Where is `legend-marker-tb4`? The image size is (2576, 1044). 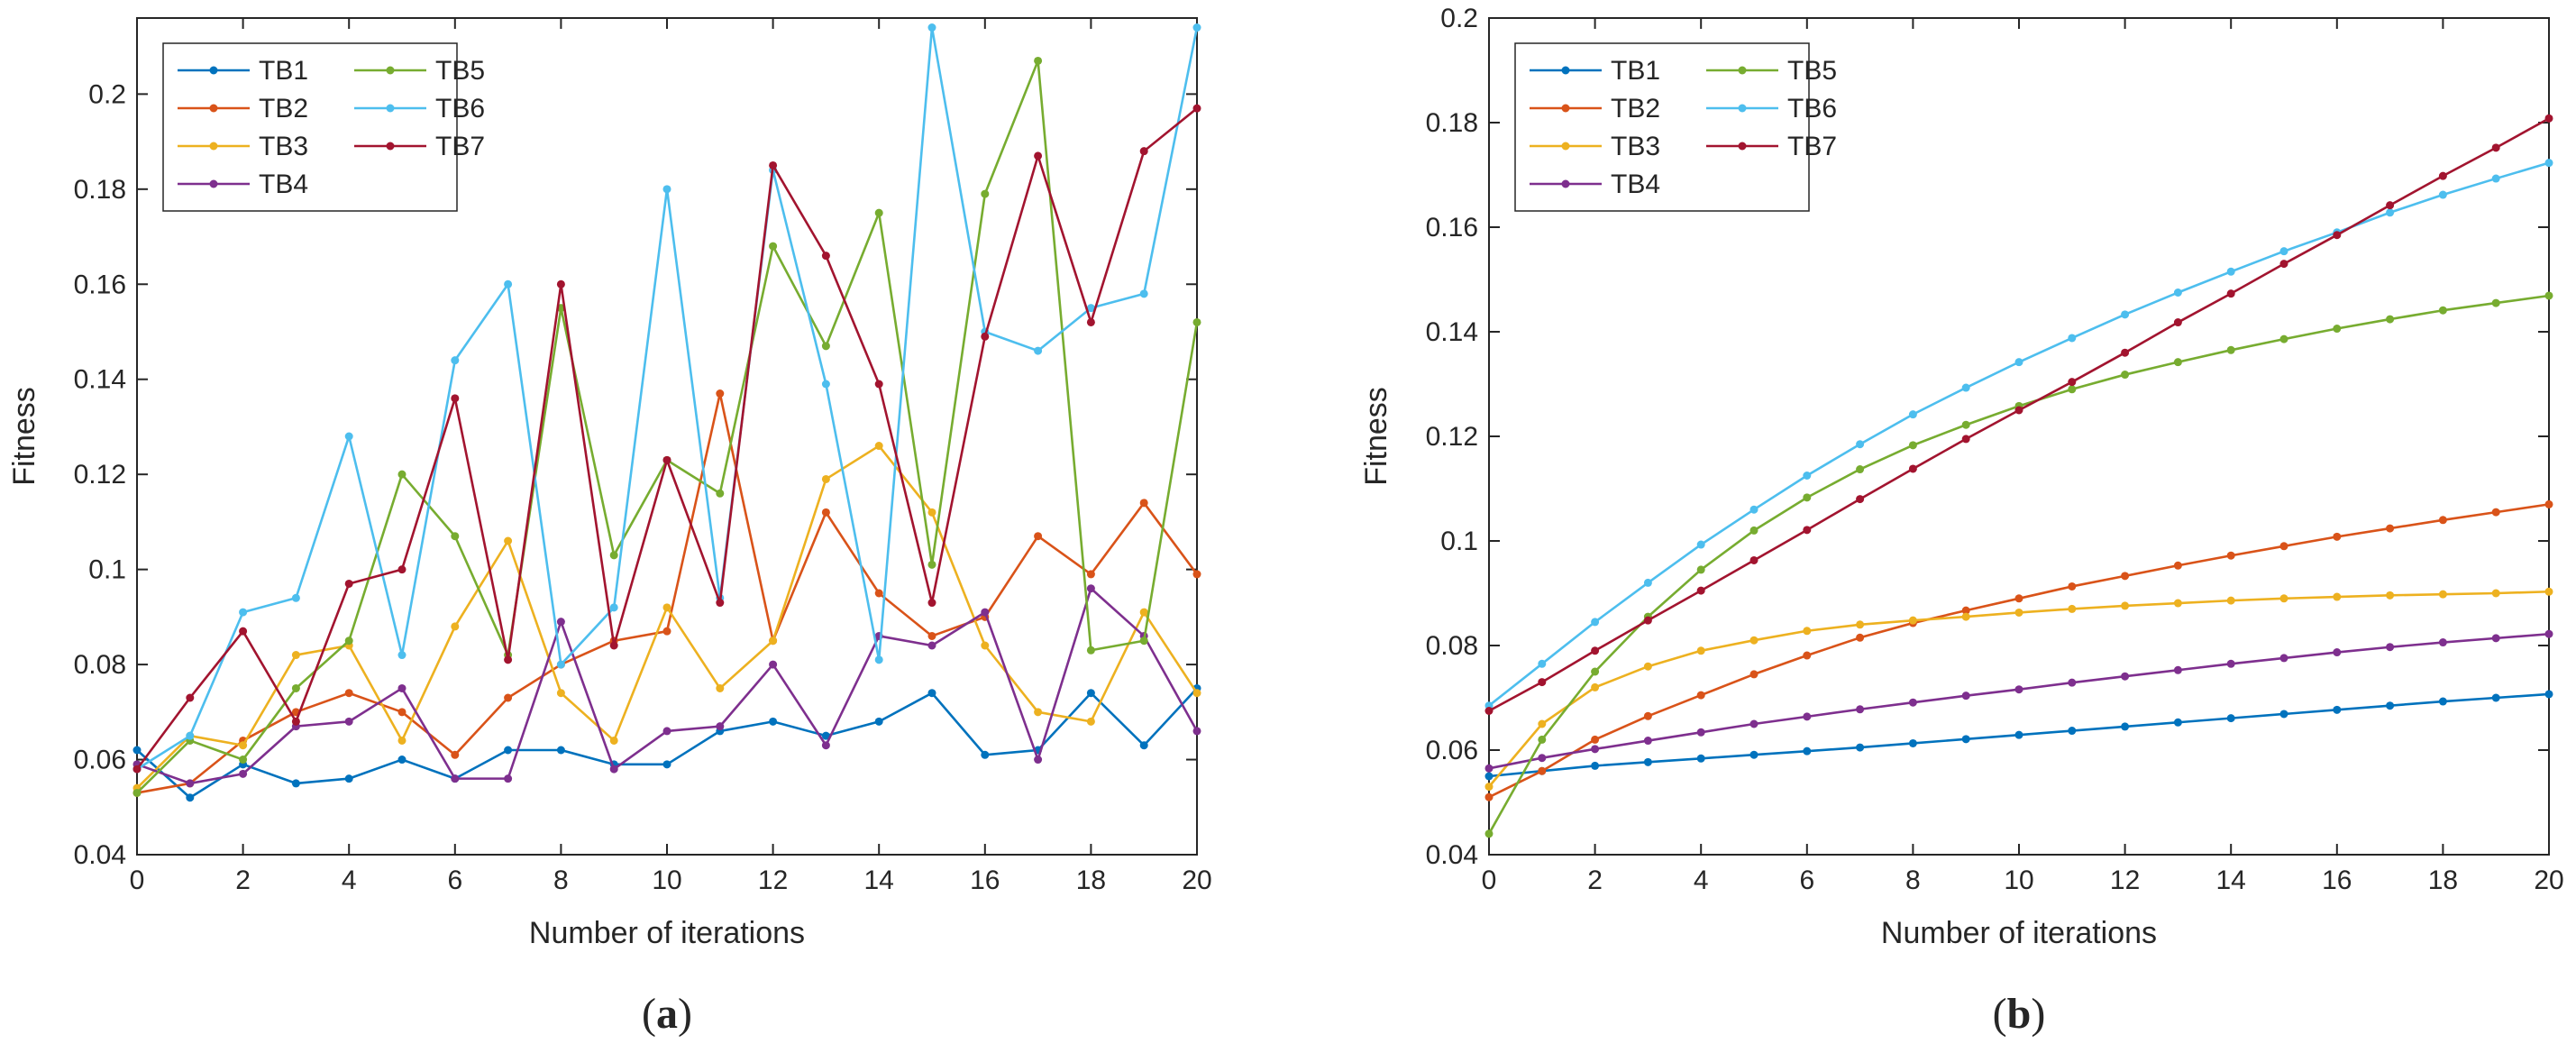 legend-marker-tb4 is located at coordinates (1565, 183).